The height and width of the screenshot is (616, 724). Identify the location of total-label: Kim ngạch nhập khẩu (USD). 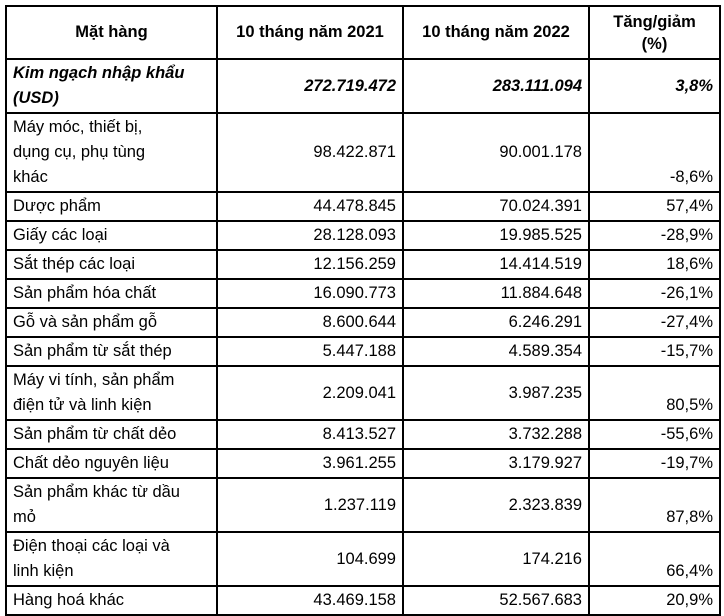
(111, 86).